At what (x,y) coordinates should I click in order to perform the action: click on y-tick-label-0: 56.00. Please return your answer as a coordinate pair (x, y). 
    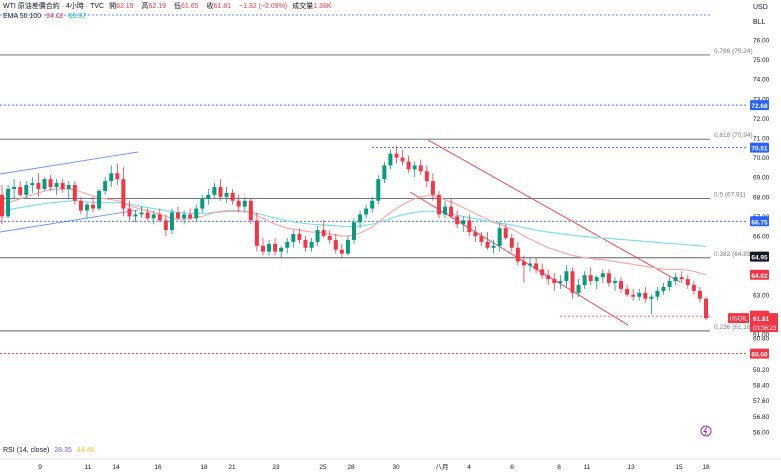
    Looking at the image, I should click on (761, 433).